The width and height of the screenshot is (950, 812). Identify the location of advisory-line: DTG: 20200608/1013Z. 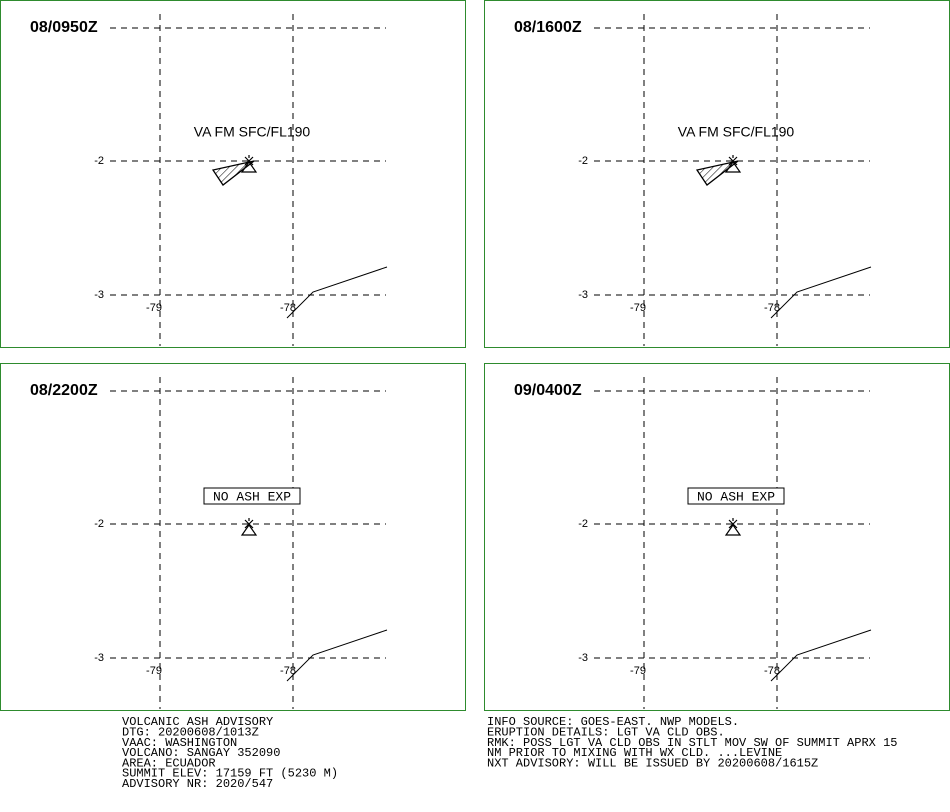
(190, 732).